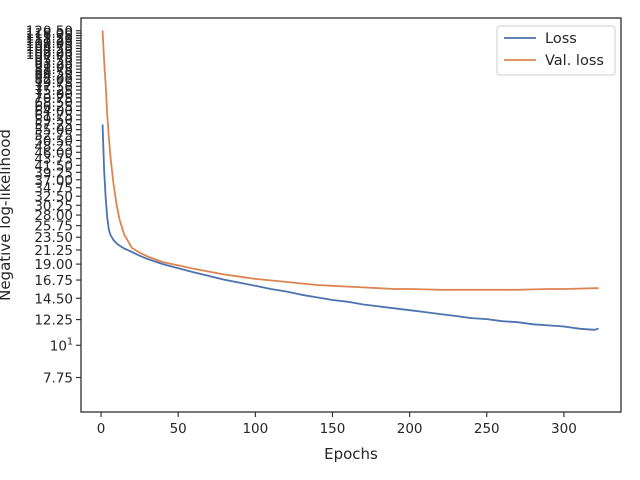 Image resolution: width=640 pixels, height=480 pixels. Describe the element at coordinates (53, 73) in the screenshot. I see `y-tick-label: 86.50` at that location.